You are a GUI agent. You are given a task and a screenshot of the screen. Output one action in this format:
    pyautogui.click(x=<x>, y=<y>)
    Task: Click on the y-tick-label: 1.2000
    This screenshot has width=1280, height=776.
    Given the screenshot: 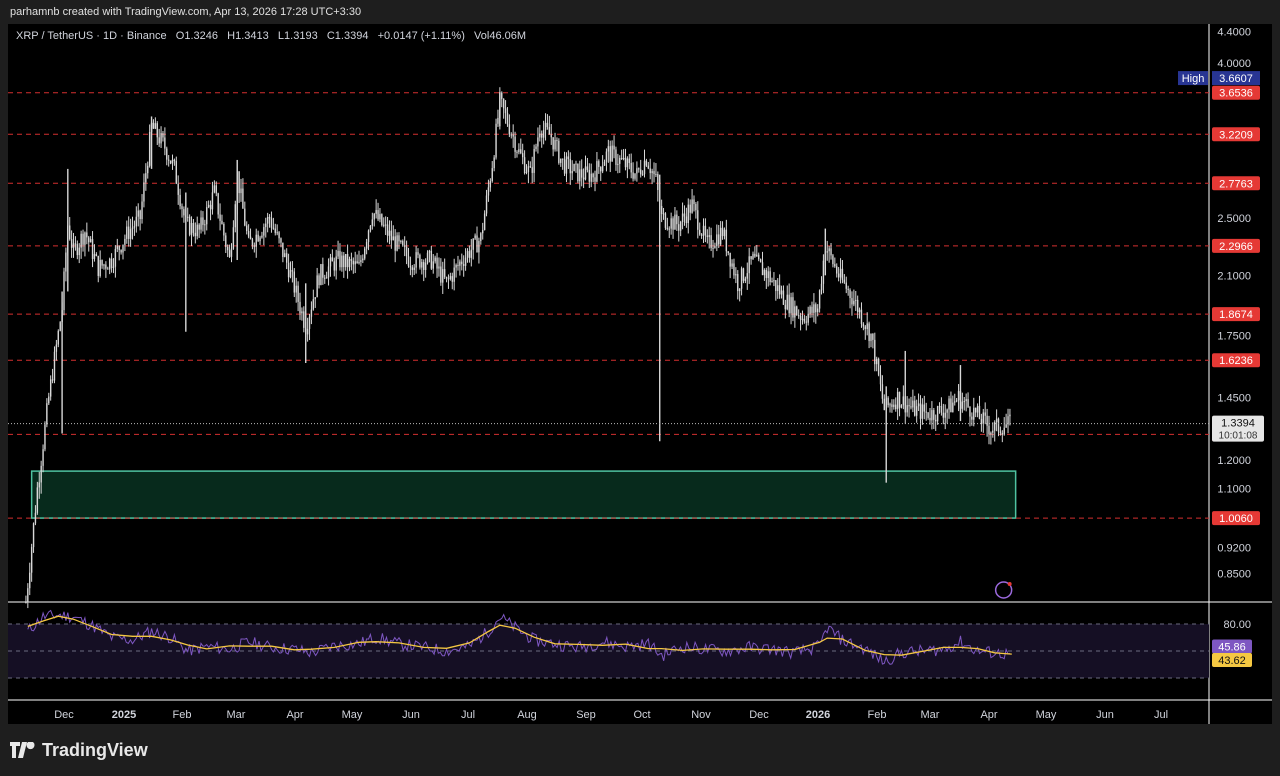 What is the action you would take?
    pyautogui.click(x=1234, y=461)
    